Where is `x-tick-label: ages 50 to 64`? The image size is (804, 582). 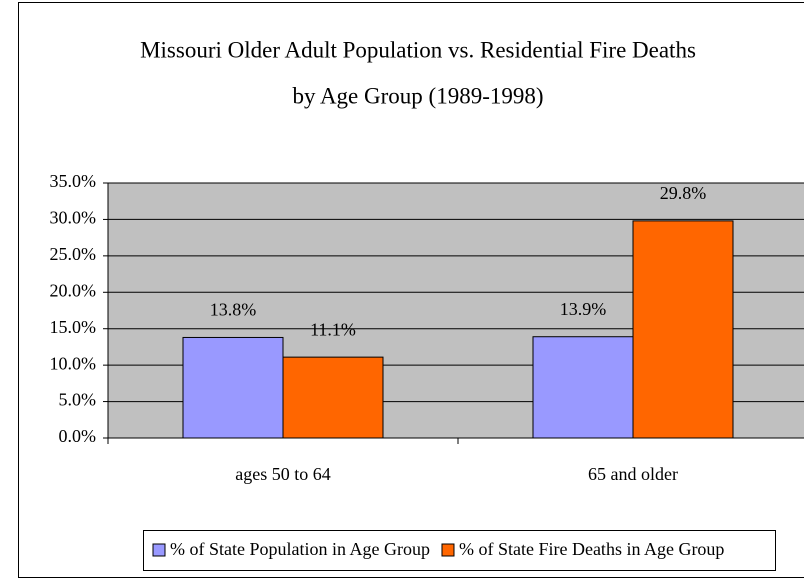
x-tick-label: ages 50 to 64 is located at coordinates (282, 474).